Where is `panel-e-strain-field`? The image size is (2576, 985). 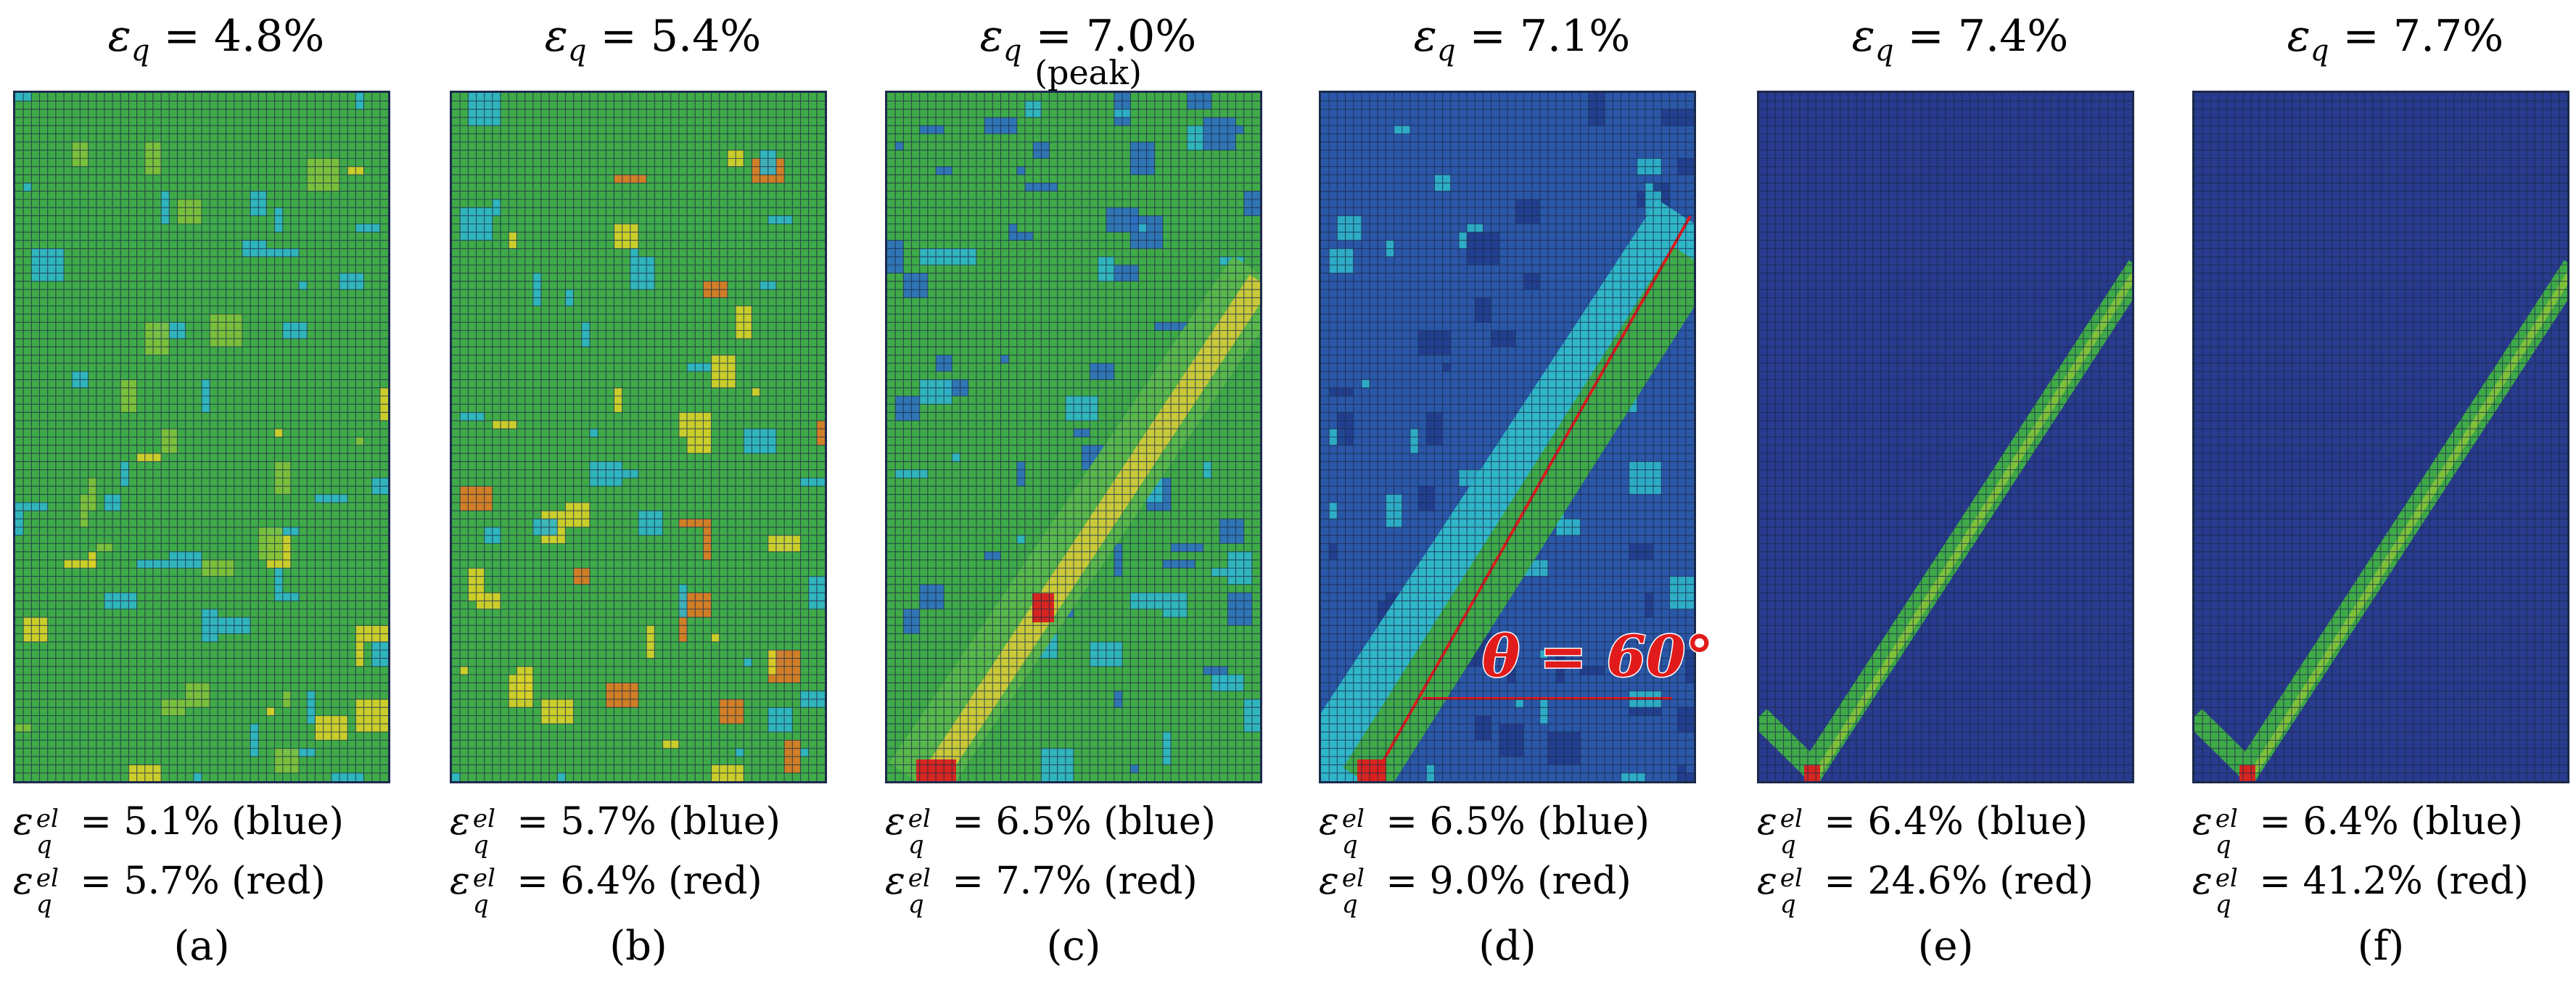
panel-e-strain-field is located at coordinates (1945, 437).